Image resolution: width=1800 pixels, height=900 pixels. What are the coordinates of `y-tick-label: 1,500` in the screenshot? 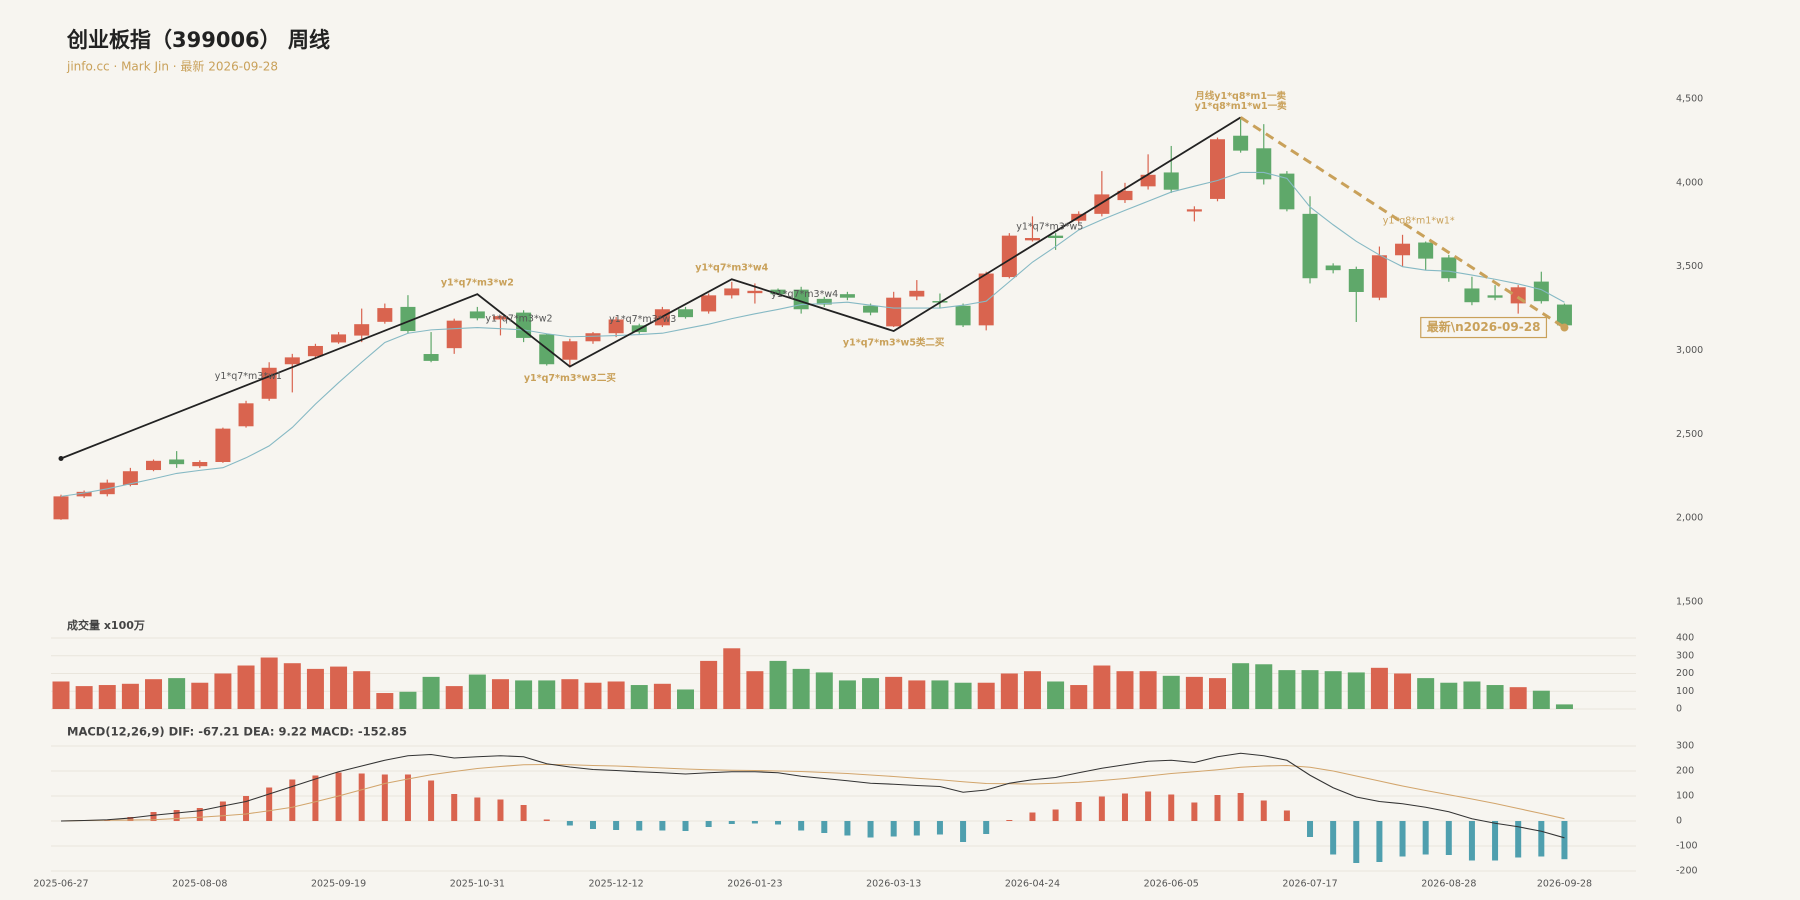 It's located at (1689, 602).